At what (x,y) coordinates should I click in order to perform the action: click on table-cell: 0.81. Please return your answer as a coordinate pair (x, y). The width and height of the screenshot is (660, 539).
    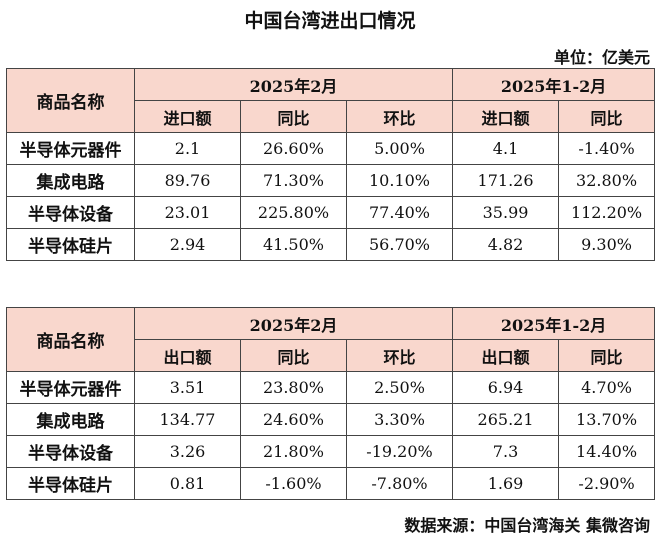
    Looking at the image, I should click on (187, 483).